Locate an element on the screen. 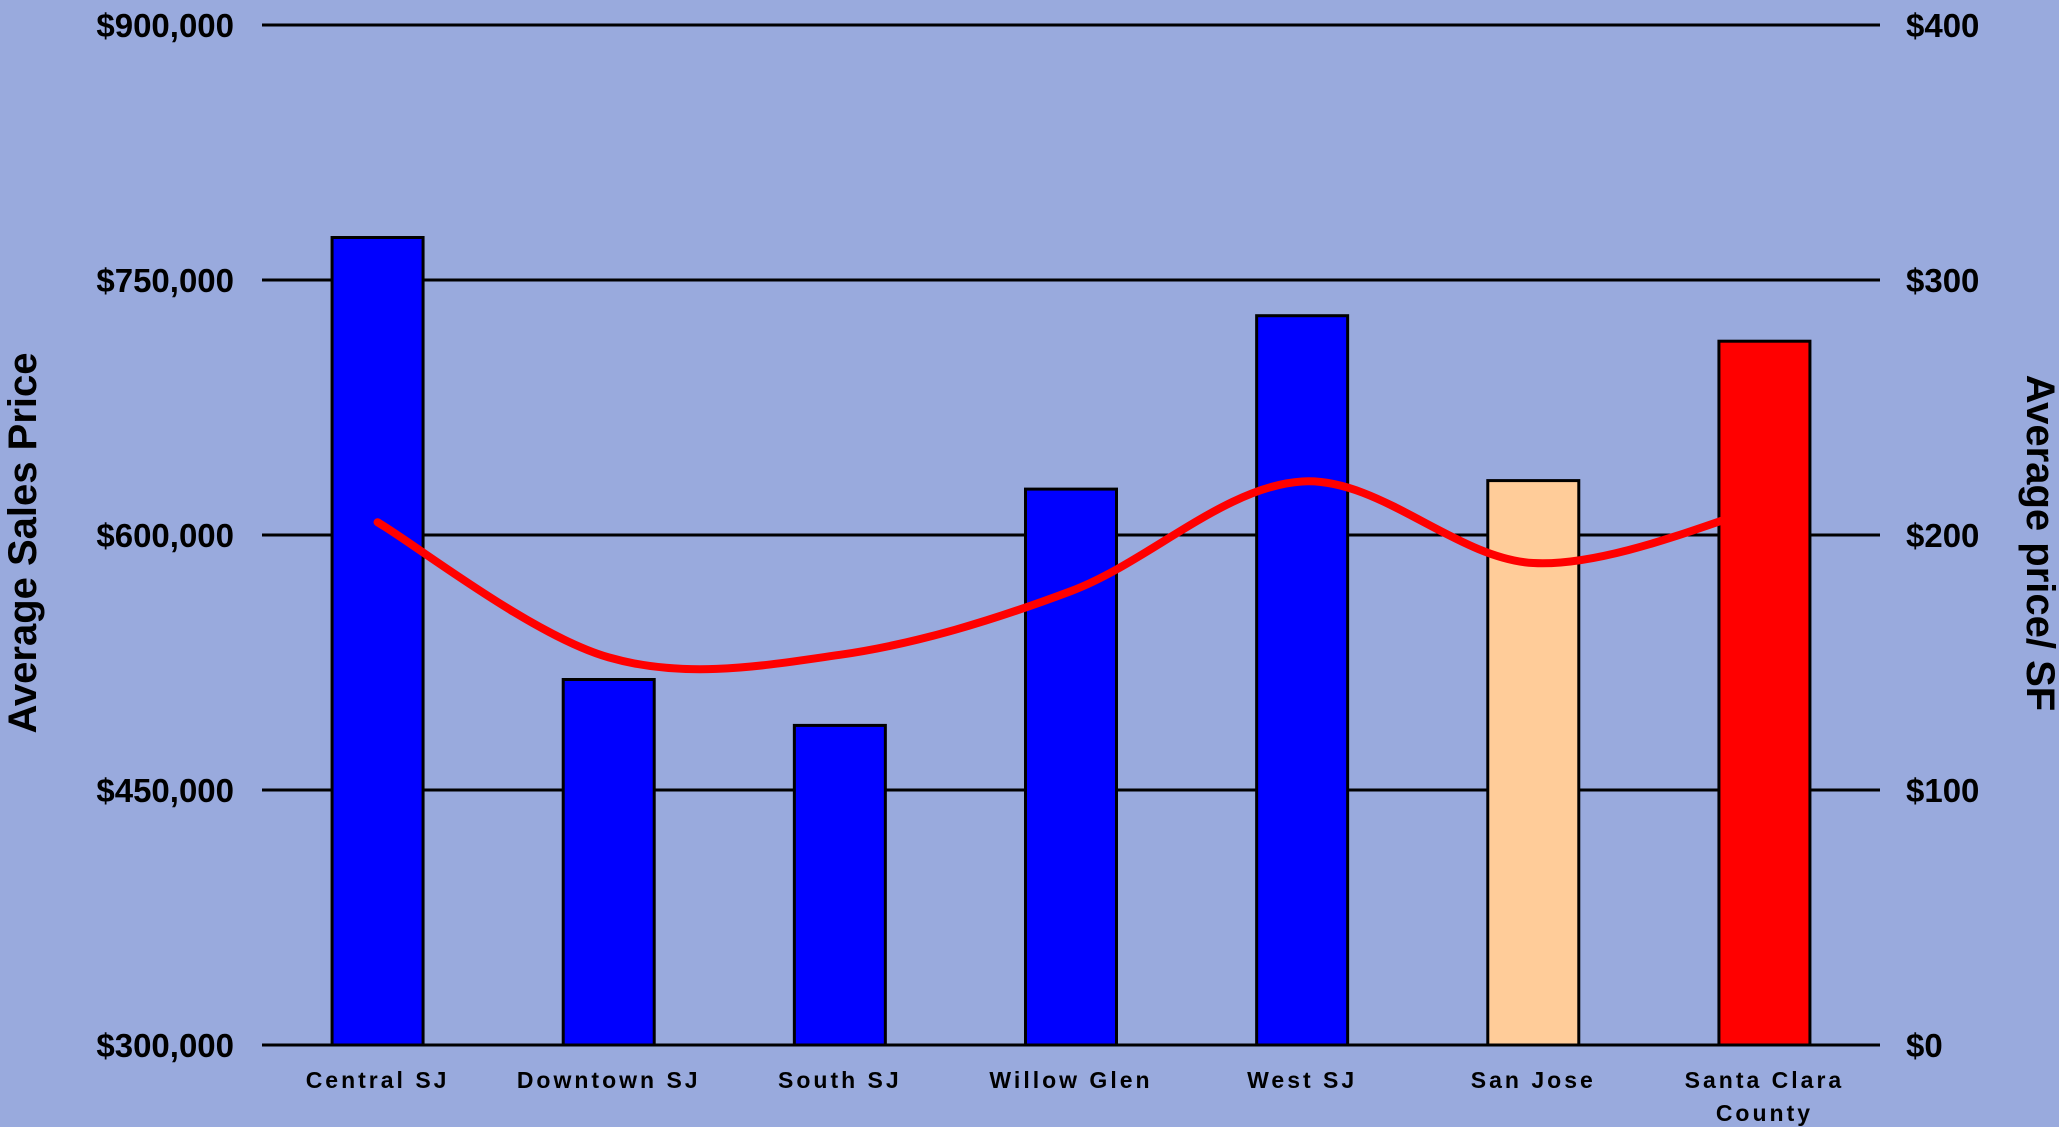 This screenshot has height=1127, width=2059. right-tick-label: $400 is located at coordinates (1942, 25).